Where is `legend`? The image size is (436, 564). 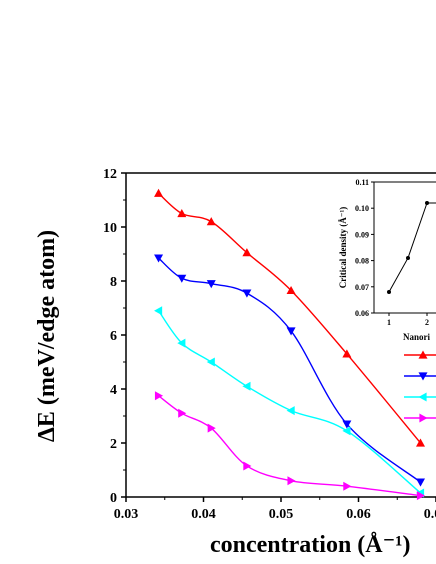
legend is located at coordinates (420, 386).